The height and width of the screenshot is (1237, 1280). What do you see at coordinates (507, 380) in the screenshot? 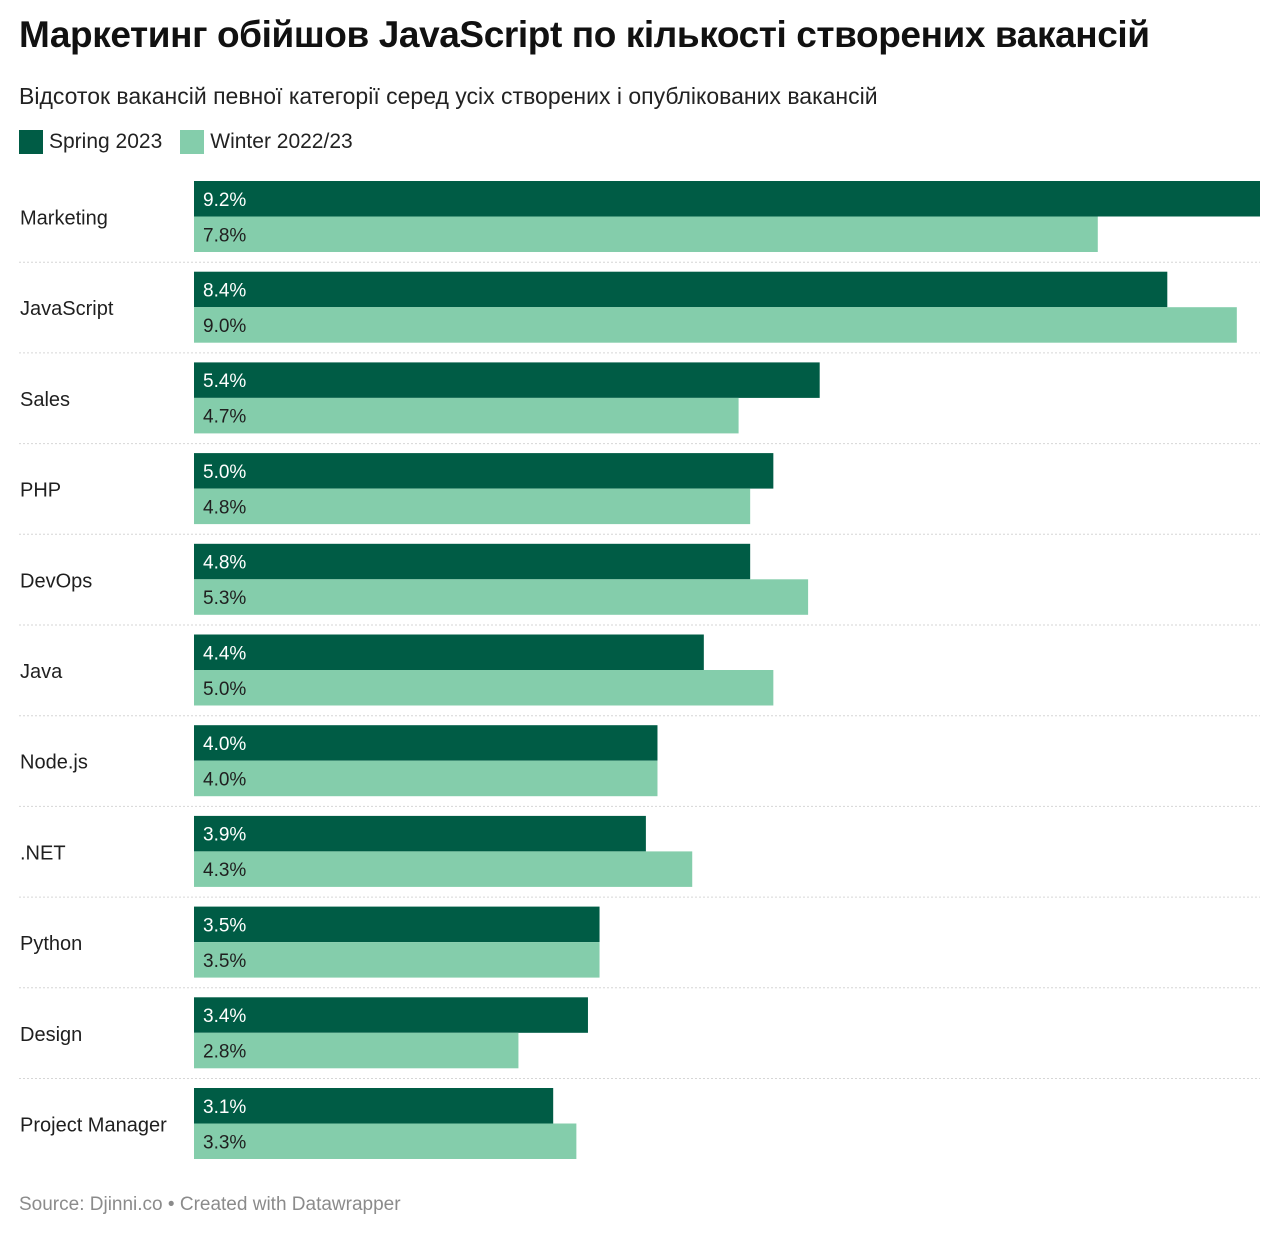
I see `bar-spring-2023-sales` at bounding box center [507, 380].